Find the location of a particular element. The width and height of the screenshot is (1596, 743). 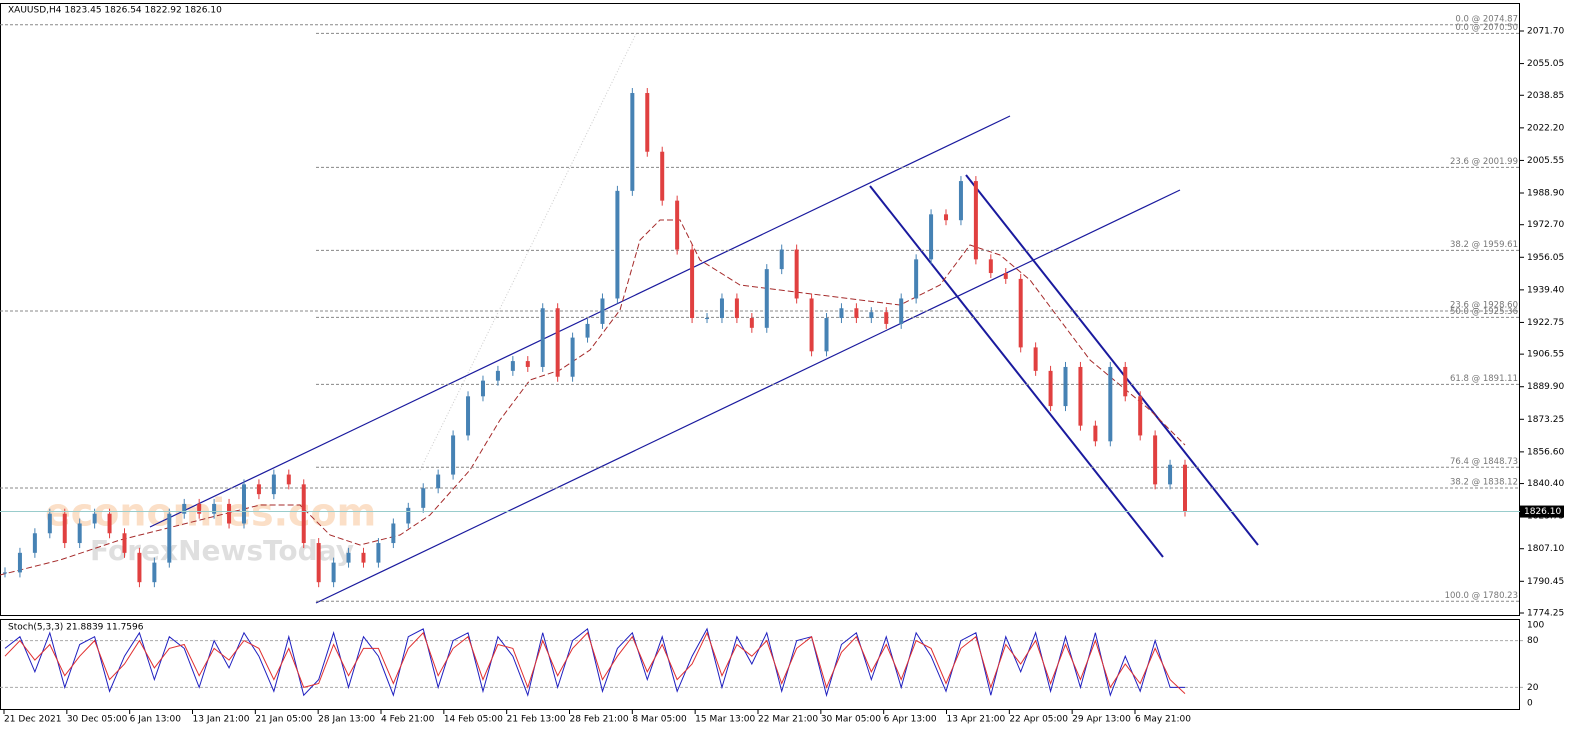

x-tick-label: 21 Jan 05:00 is located at coordinates (283, 720).